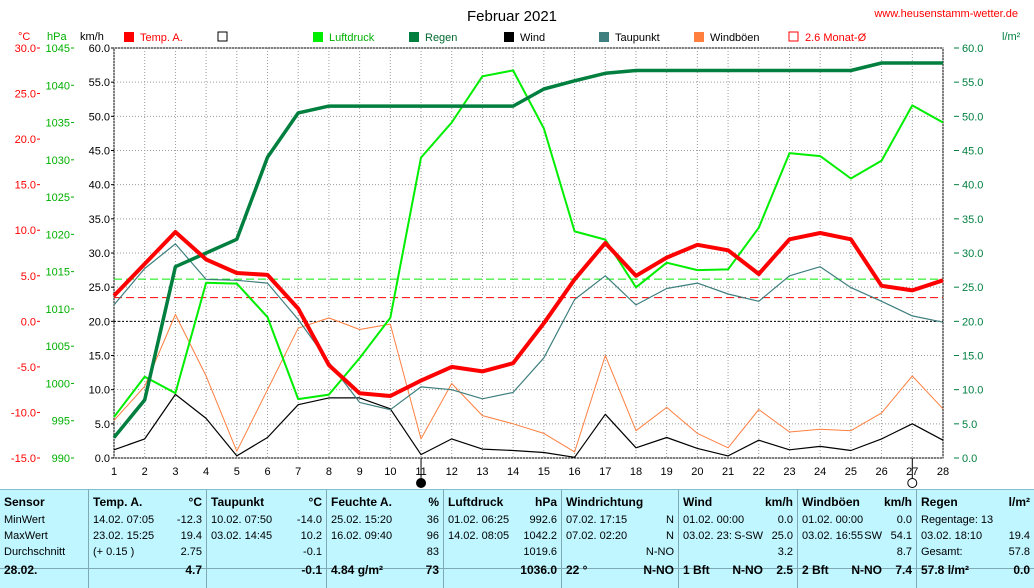  I want to click on pressure-axis-tick: 1015, so click(58, 273).